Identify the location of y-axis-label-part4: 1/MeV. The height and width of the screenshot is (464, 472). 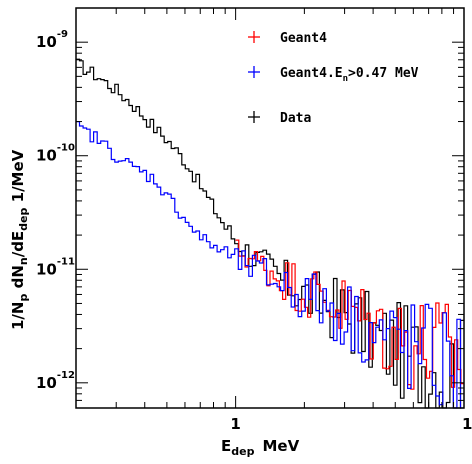
(18, 178).